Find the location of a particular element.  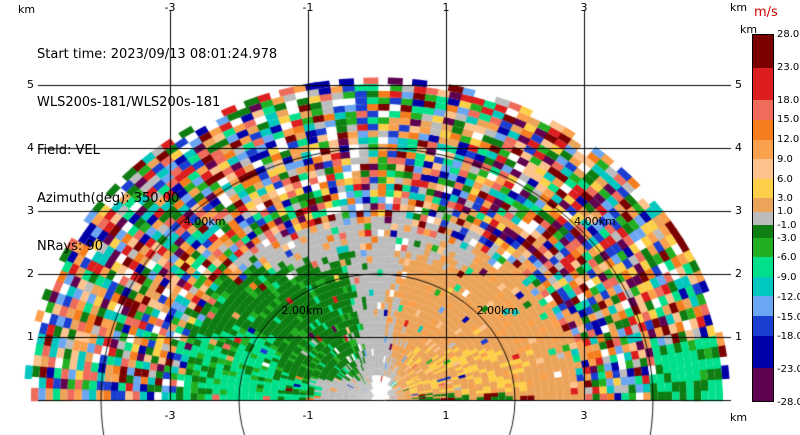

range-ring-label-left: 4.00km is located at coordinates (204, 221).